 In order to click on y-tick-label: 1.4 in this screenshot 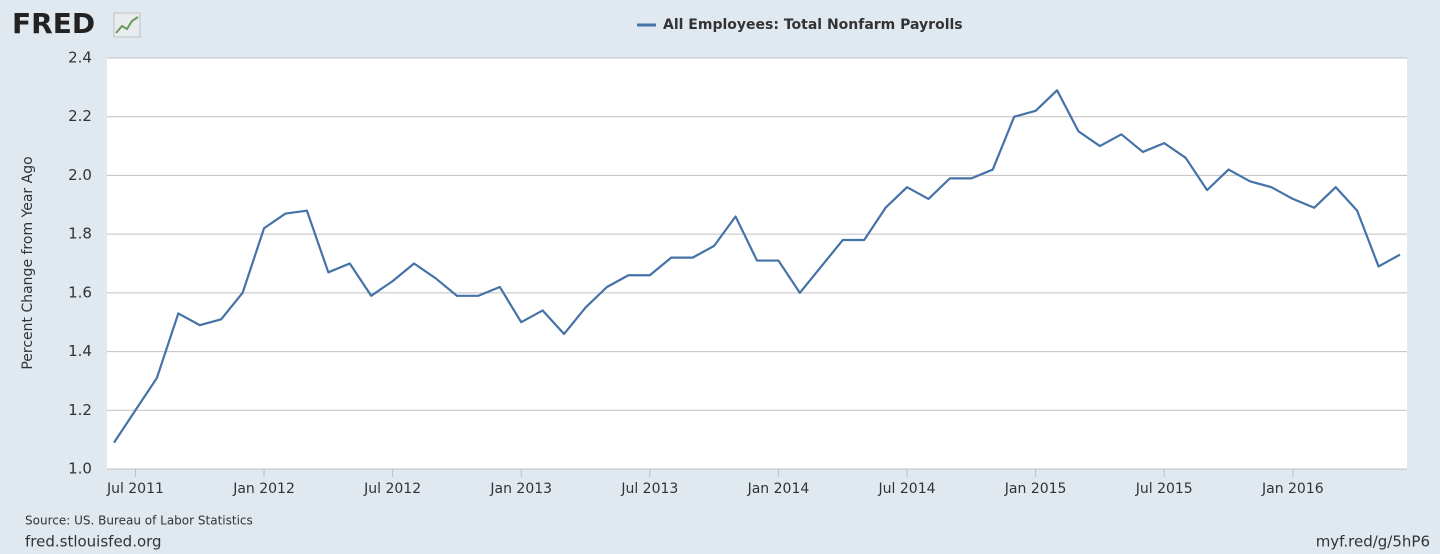, I will do `click(80, 351)`.